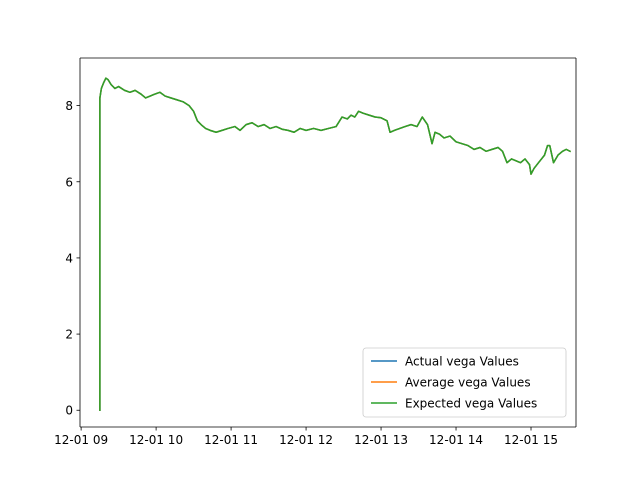 The height and width of the screenshot is (484, 640). I want to click on y-tick-label: 0, so click(69, 411).